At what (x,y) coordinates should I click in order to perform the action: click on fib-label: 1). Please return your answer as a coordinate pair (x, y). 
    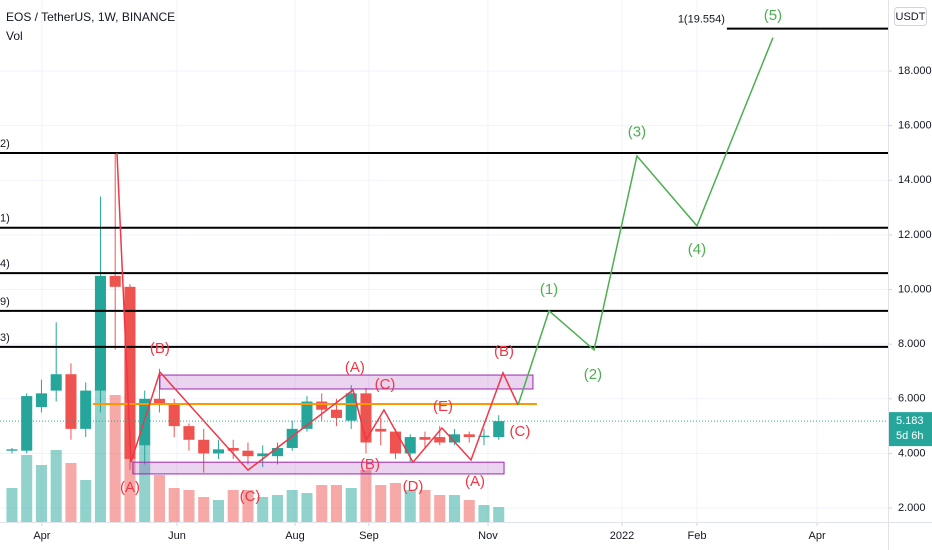
    Looking at the image, I should click on (5, 219).